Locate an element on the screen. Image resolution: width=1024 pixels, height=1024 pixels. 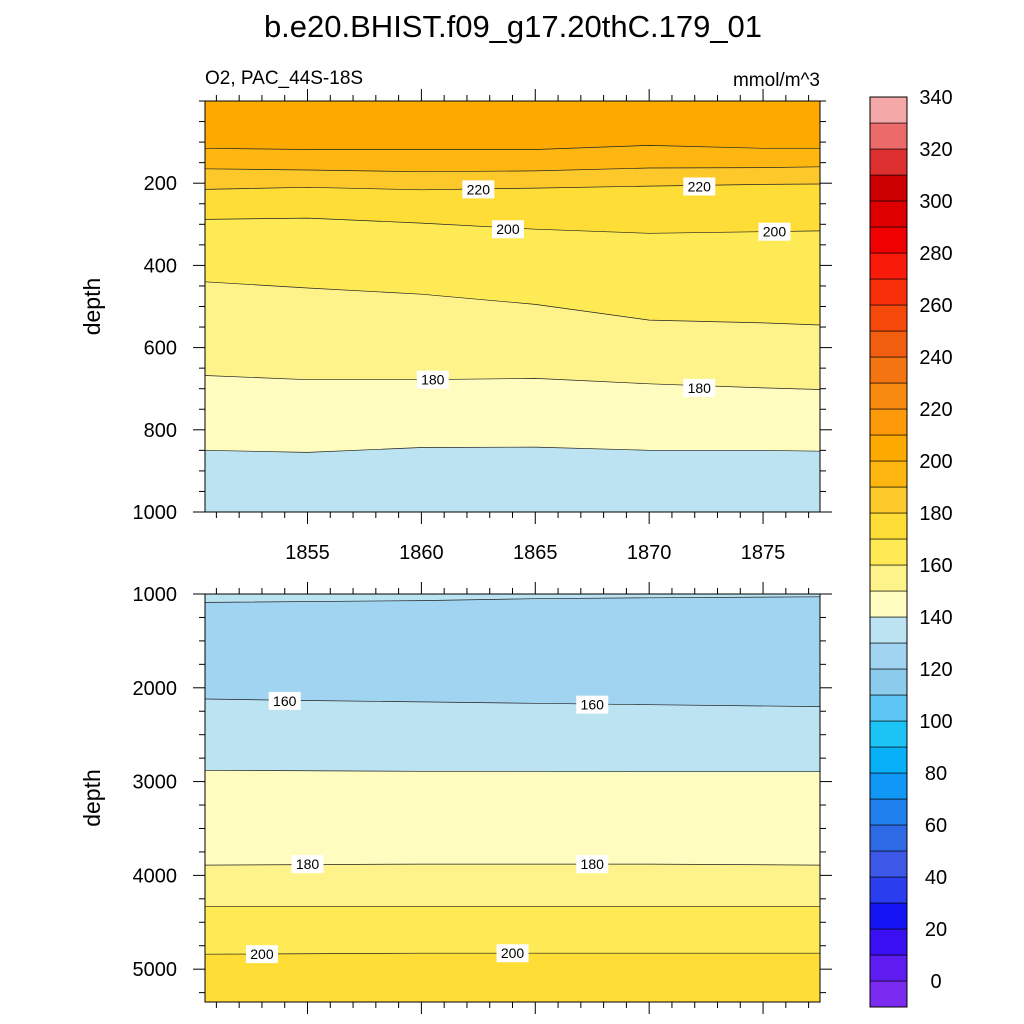
colorbar-label: 60 is located at coordinates (936, 826).